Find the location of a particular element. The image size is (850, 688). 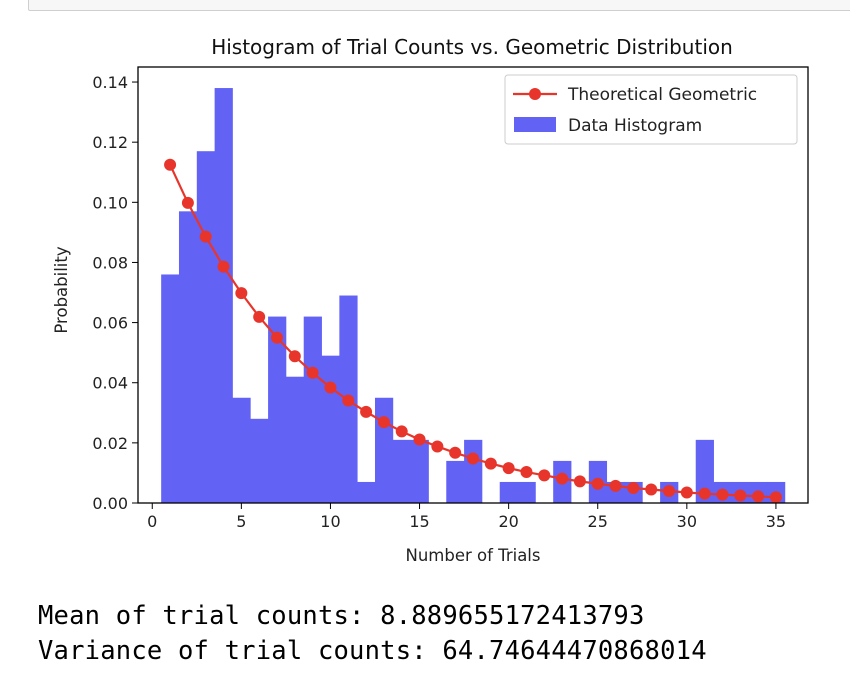

y-tick-label: 0.12 is located at coordinates (110, 142).